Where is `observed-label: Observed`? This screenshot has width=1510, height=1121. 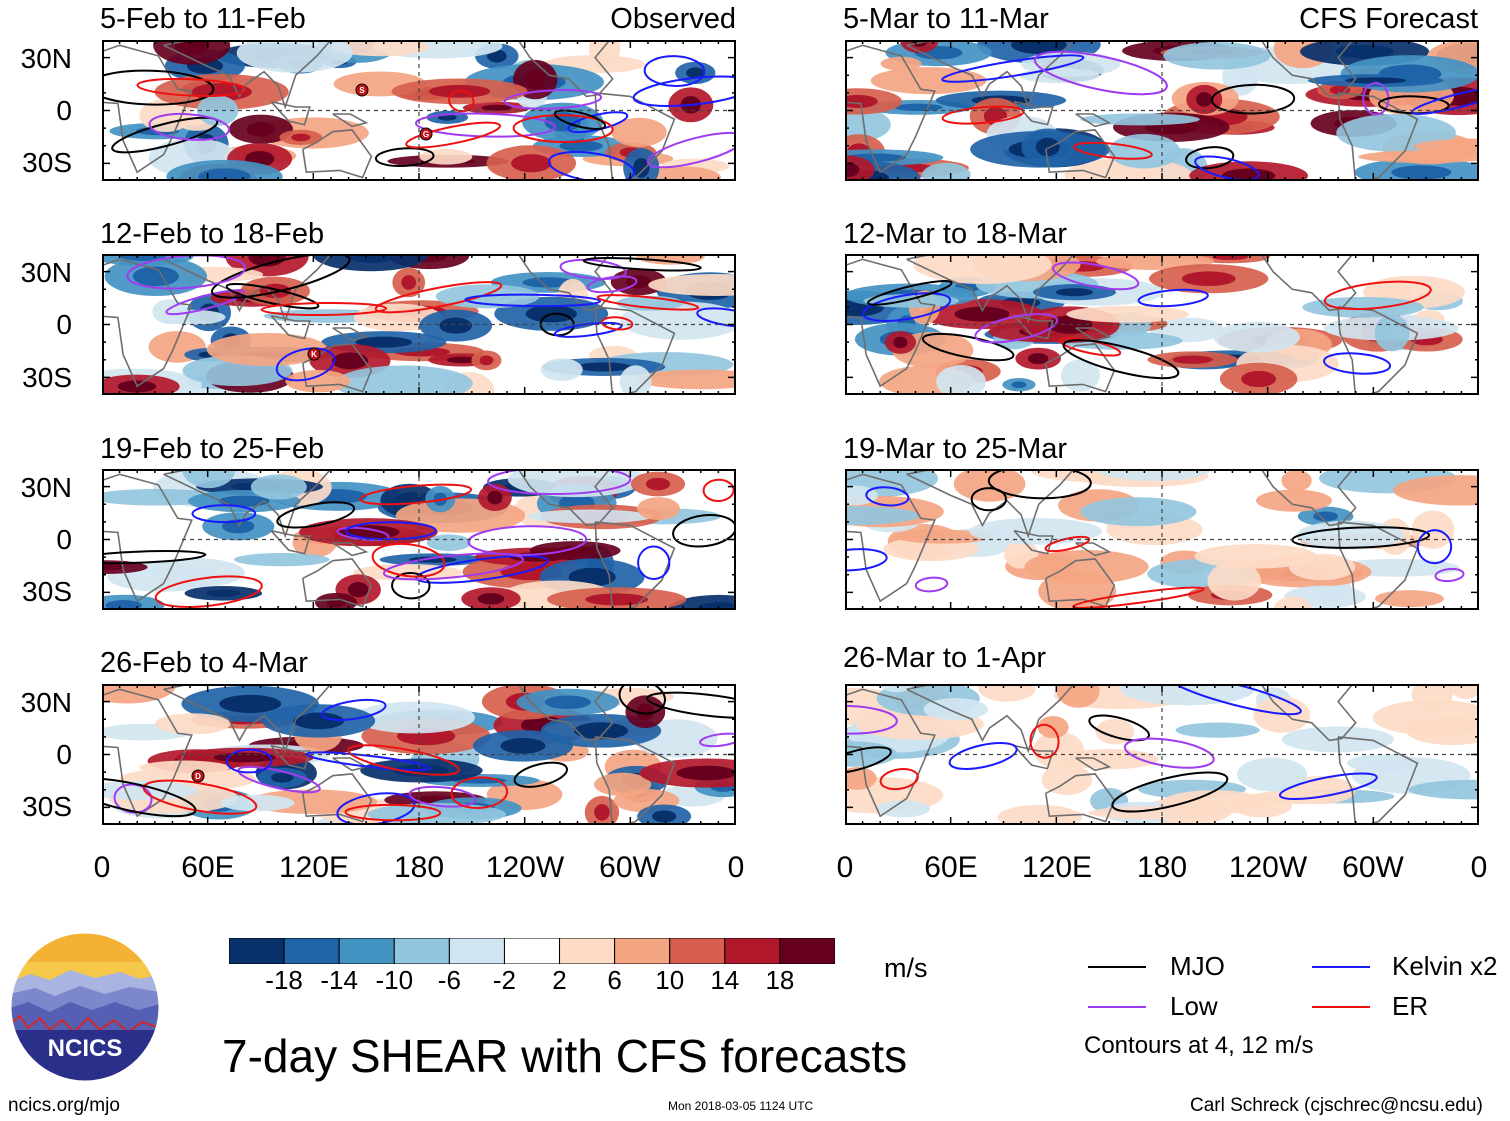
observed-label: Observed is located at coordinates (673, 19).